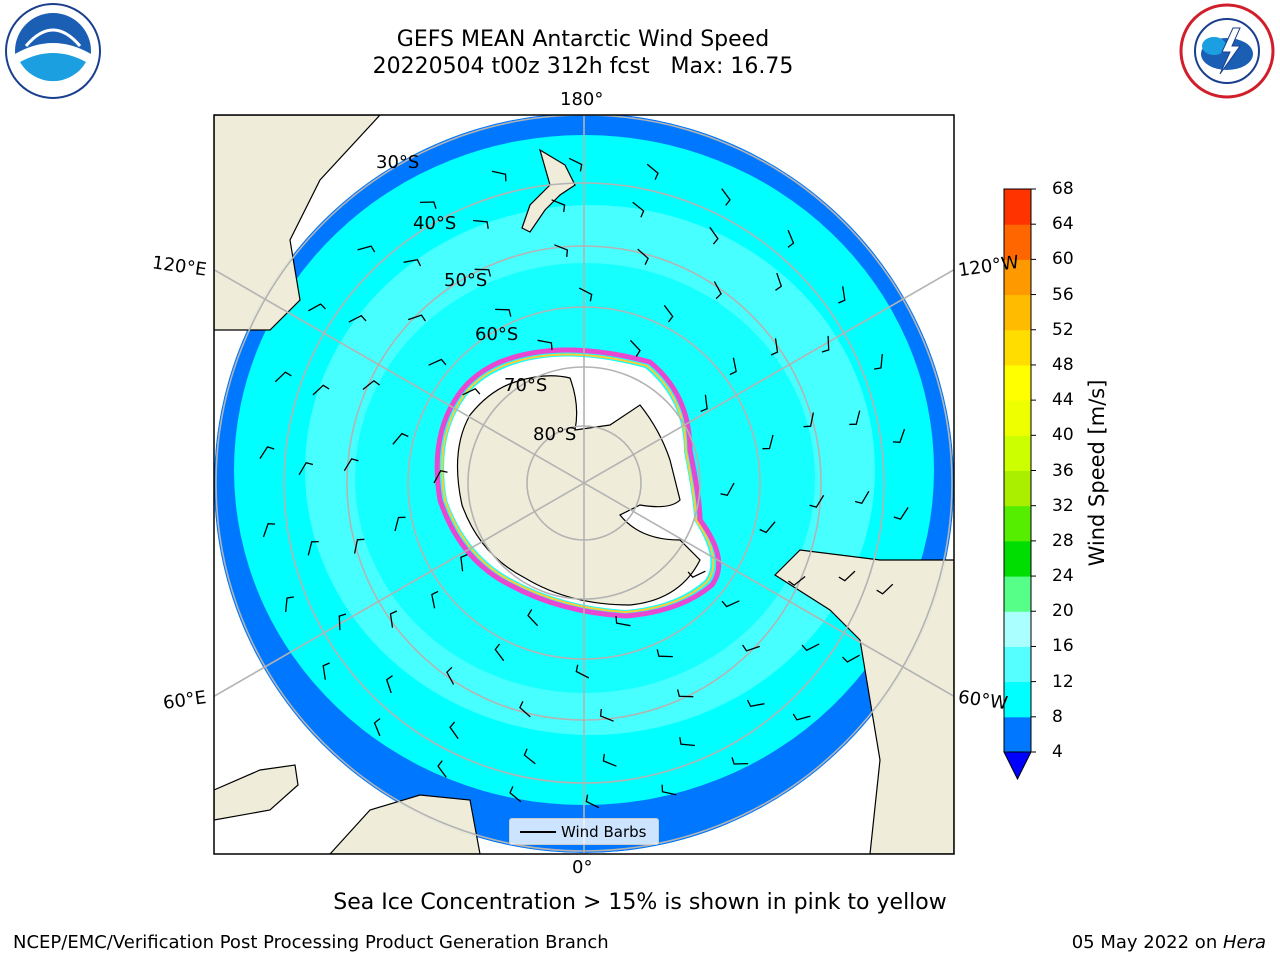 The width and height of the screenshot is (1280, 960). Describe the element at coordinates (582, 99) in the screenshot. I see `meridian-label-180: 180°` at that location.